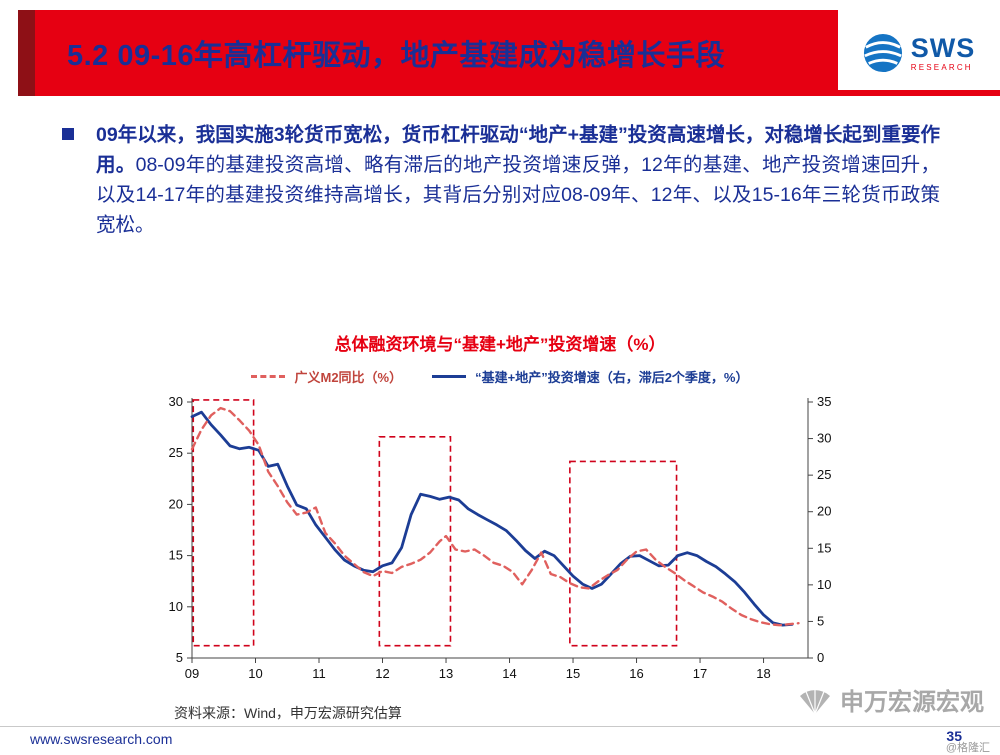 This screenshot has width=1000, height=755. I want to click on svg-text: 09, so click(192, 673).